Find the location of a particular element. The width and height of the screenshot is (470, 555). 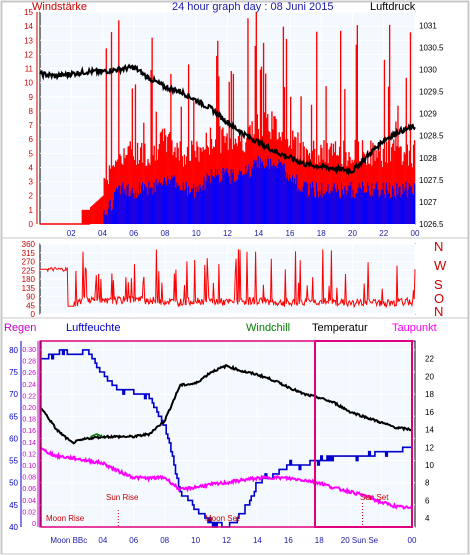

pressure-axis-label: Luftdruck is located at coordinates (393, 7).